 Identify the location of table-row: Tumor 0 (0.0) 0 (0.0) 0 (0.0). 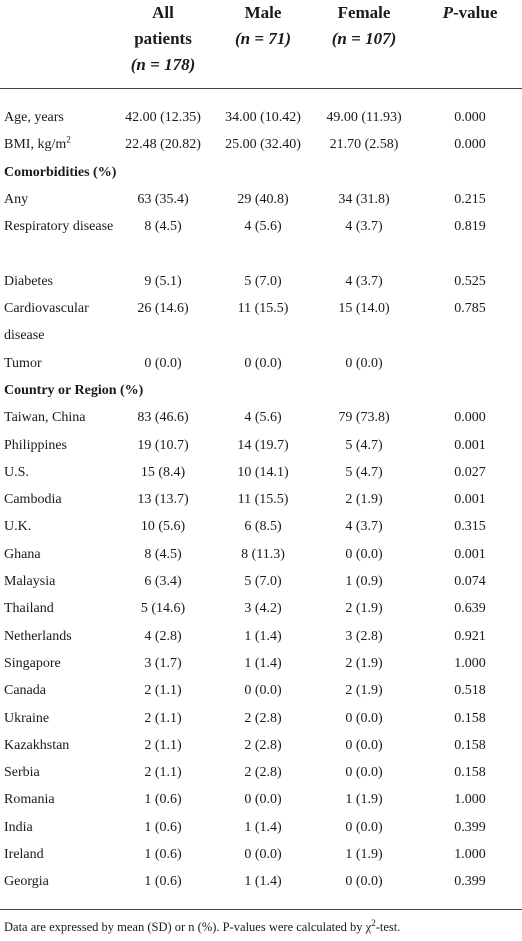
(193, 363).